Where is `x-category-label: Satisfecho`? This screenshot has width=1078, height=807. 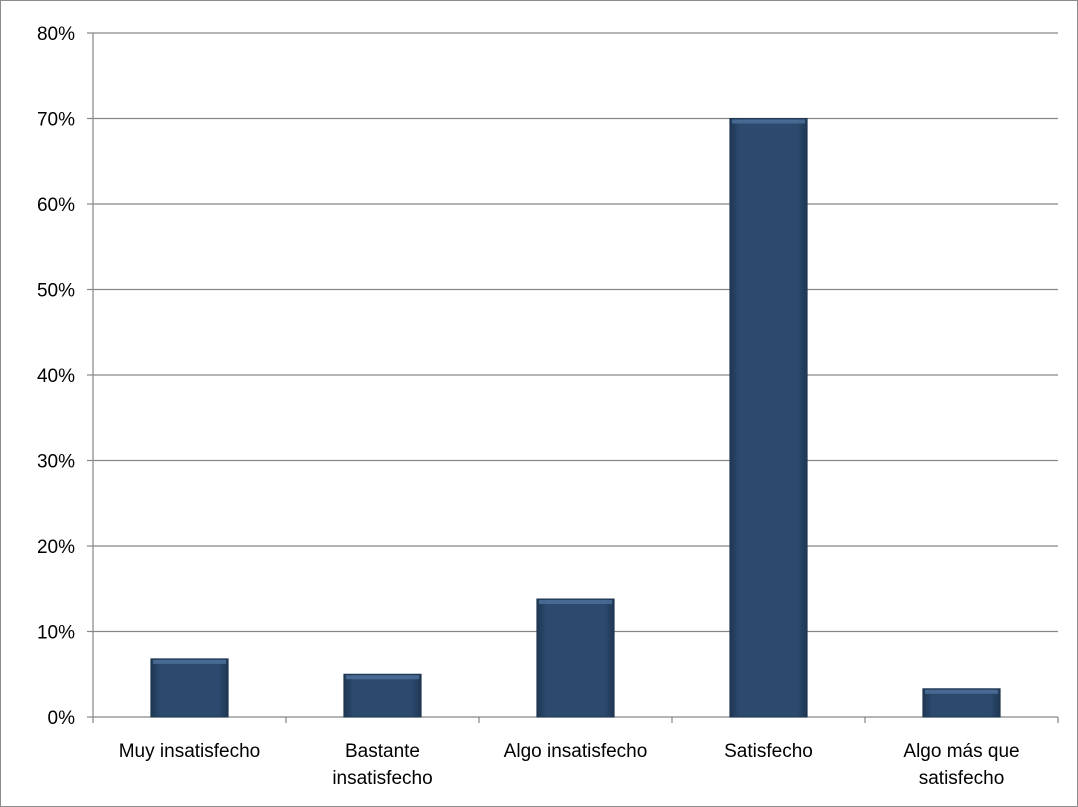 x-category-label: Satisfecho is located at coordinates (768, 751).